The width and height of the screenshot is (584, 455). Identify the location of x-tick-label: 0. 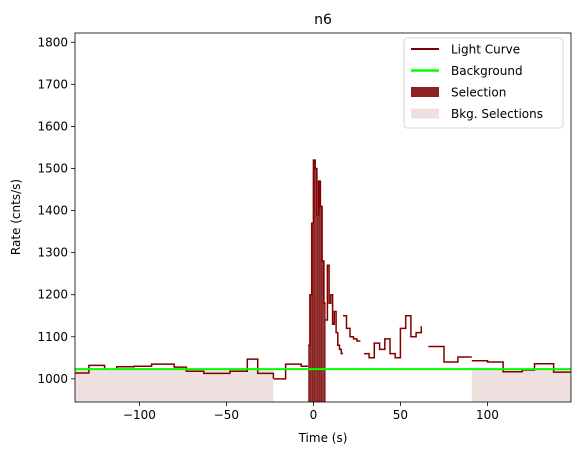
(314, 415).